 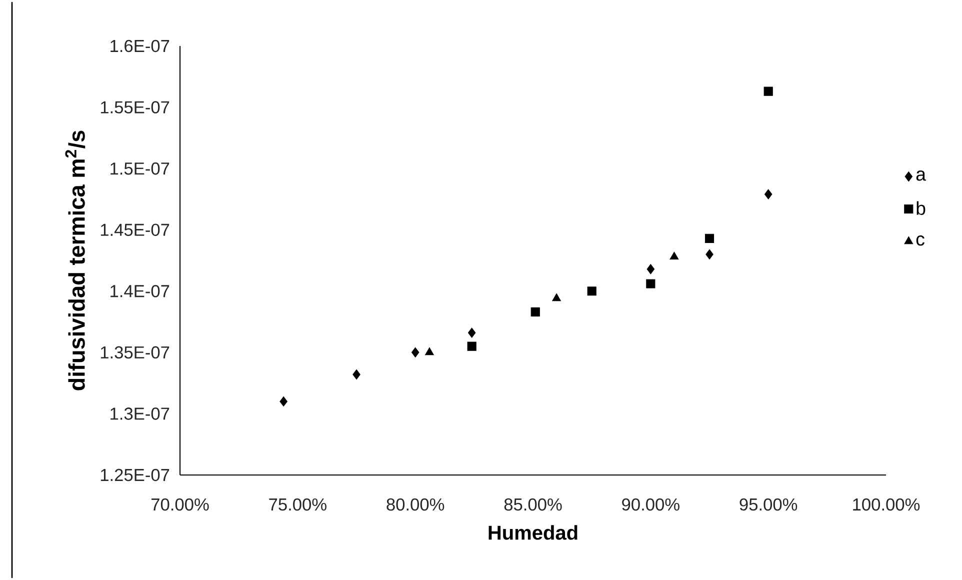 I want to click on x-tick-label: 100.00%, so click(x=886, y=504).